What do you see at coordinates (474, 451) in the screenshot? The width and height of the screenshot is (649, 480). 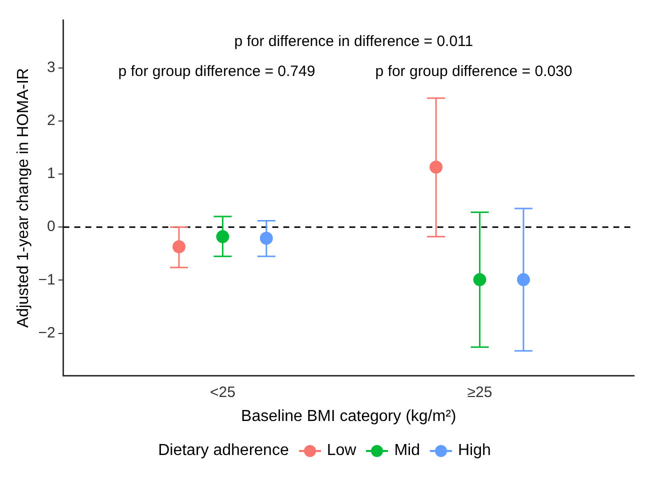 I see `legend-label: High` at bounding box center [474, 451].